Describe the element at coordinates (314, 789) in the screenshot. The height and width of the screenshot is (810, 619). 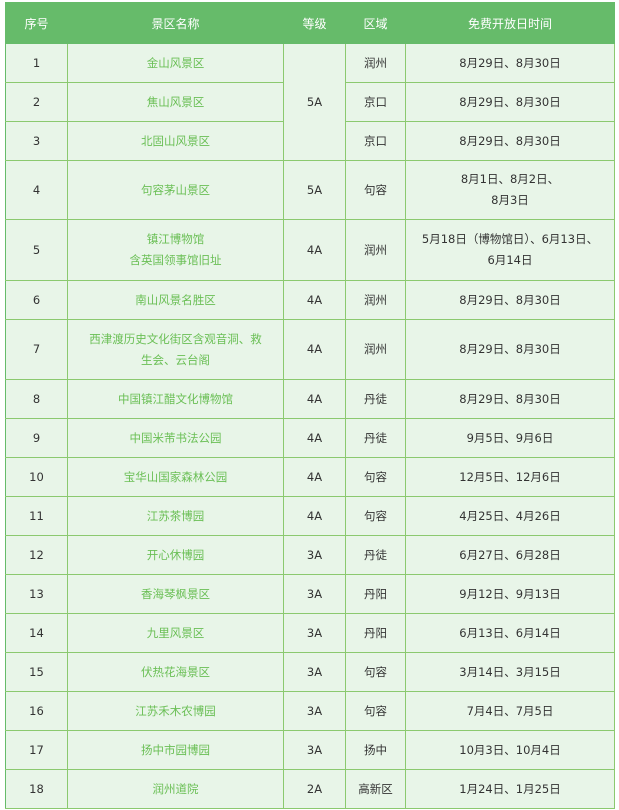
I see `grade-cell: 2A` at that location.